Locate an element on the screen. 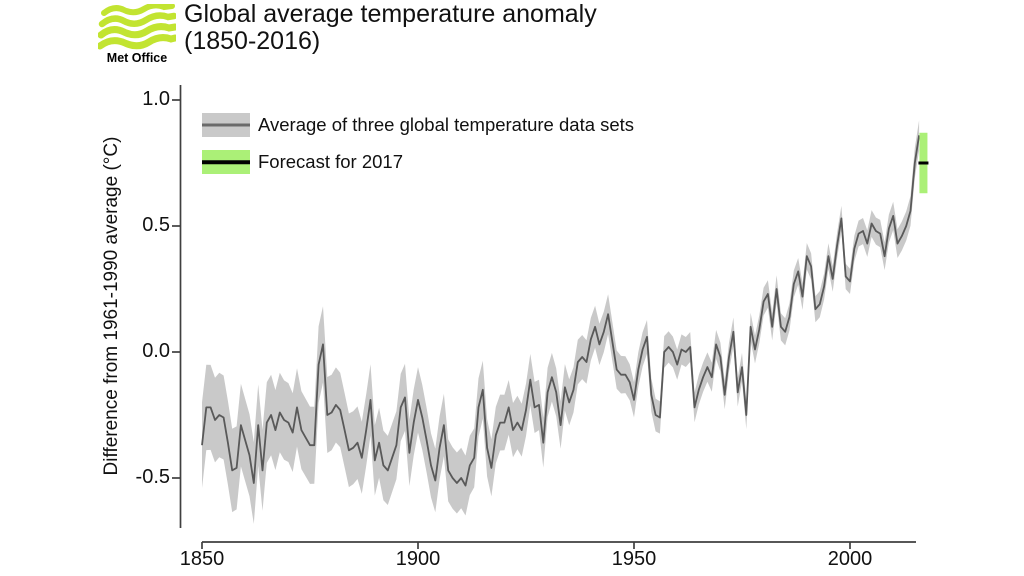 Image resolution: width=1024 pixels, height=576 pixels. forecast-band is located at coordinates (923, 163).